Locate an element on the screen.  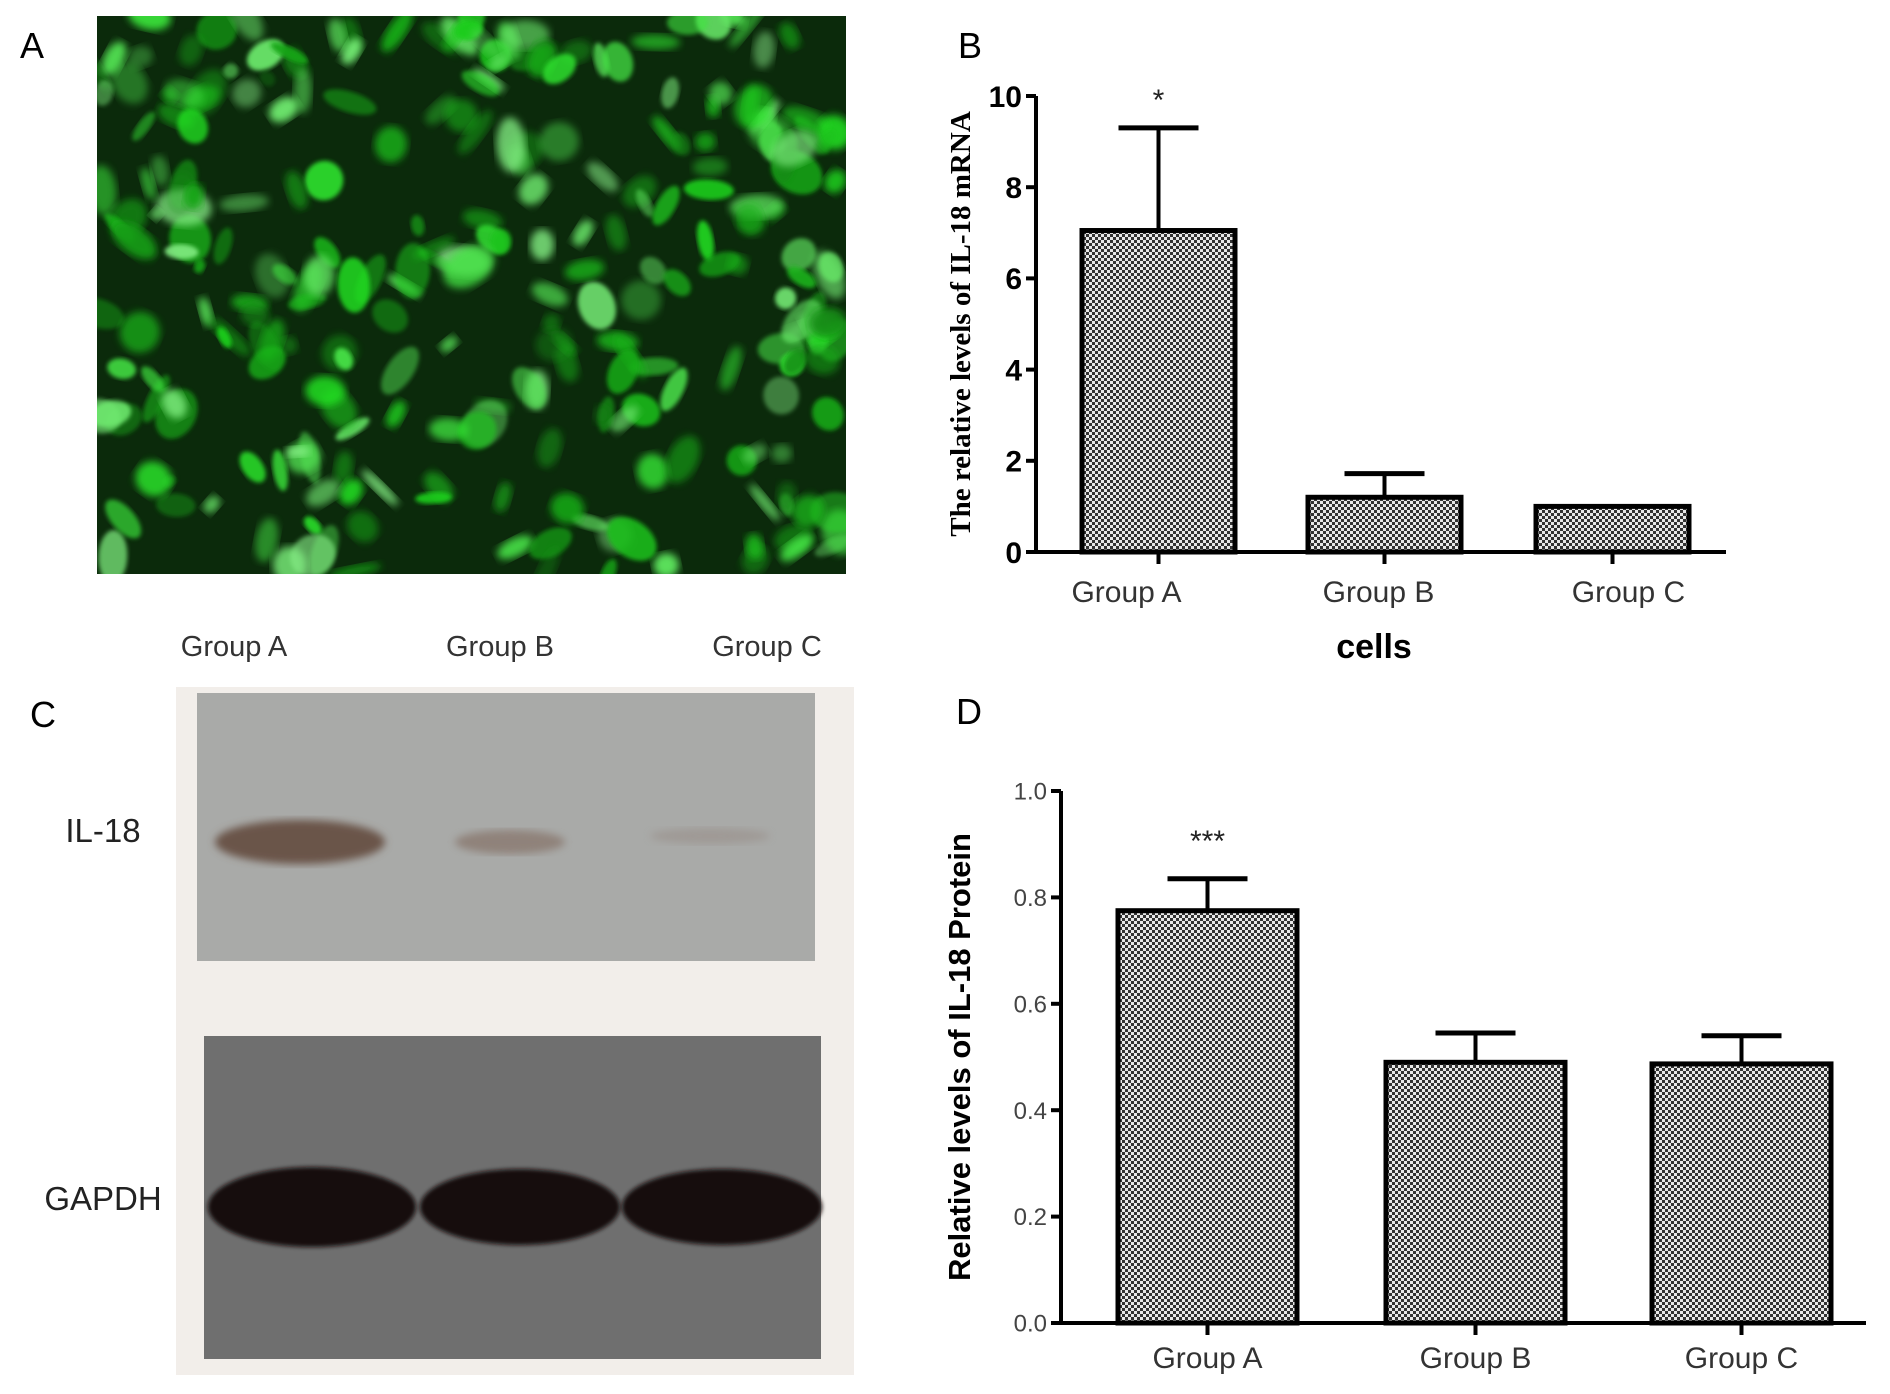
band-label-gapdh: GAPDH is located at coordinates (102, 1198).